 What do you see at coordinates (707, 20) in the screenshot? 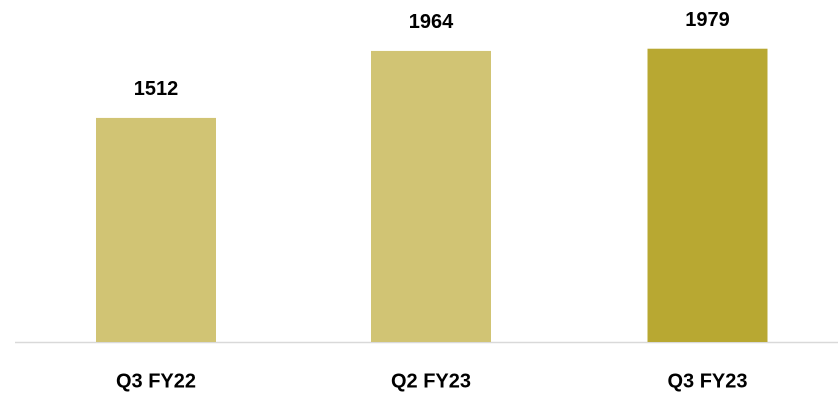
I see `data-label: 1979` at bounding box center [707, 20].